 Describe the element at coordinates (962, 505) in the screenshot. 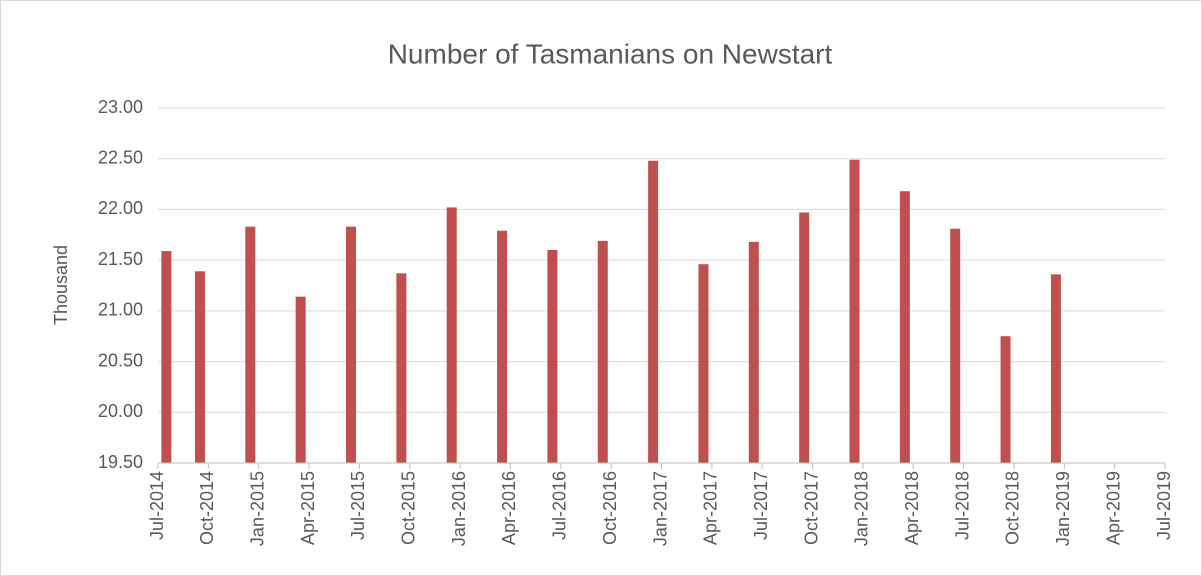

I see `x-tick-label: Jul-2018` at that location.